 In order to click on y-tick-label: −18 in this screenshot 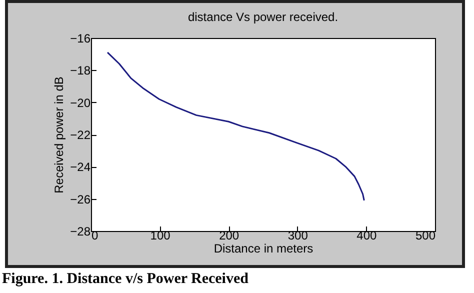, I will do `click(80, 71)`.